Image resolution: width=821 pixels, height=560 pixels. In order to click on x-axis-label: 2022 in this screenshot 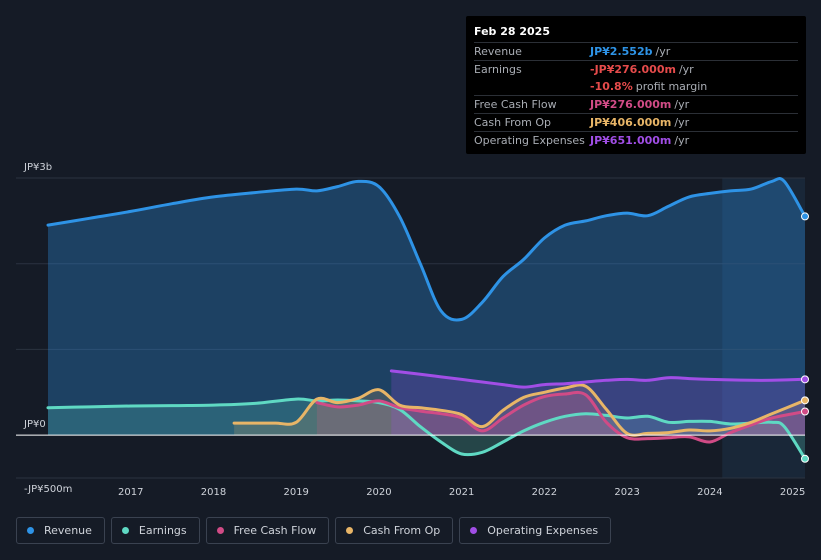, I will do `click(544, 492)`.